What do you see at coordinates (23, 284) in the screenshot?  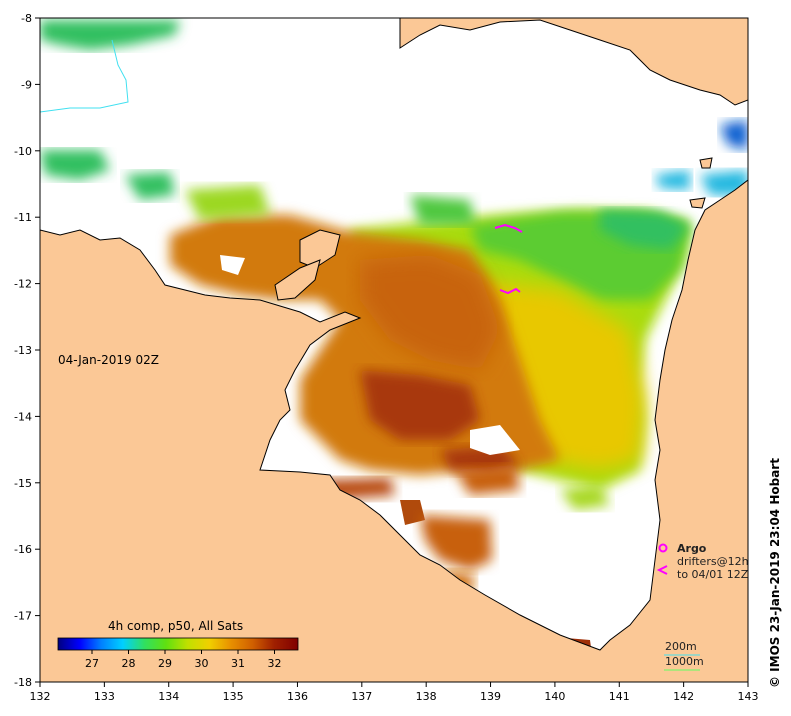 I see `y-tick-label: -12` at bounding box center [23, 284].